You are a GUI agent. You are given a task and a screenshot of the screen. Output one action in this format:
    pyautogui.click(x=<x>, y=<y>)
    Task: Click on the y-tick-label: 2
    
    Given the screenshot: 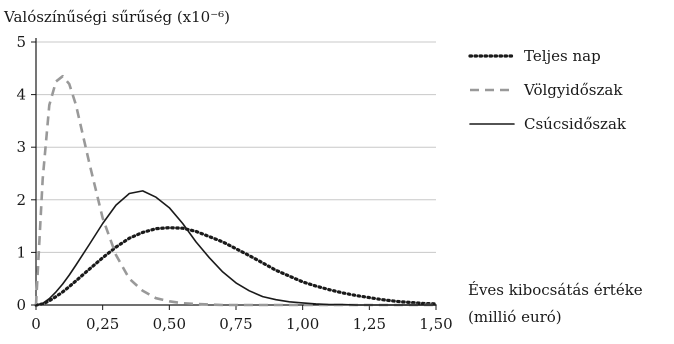 What is the action you would take?
    pyautogui.click(x=21, y=200)
    